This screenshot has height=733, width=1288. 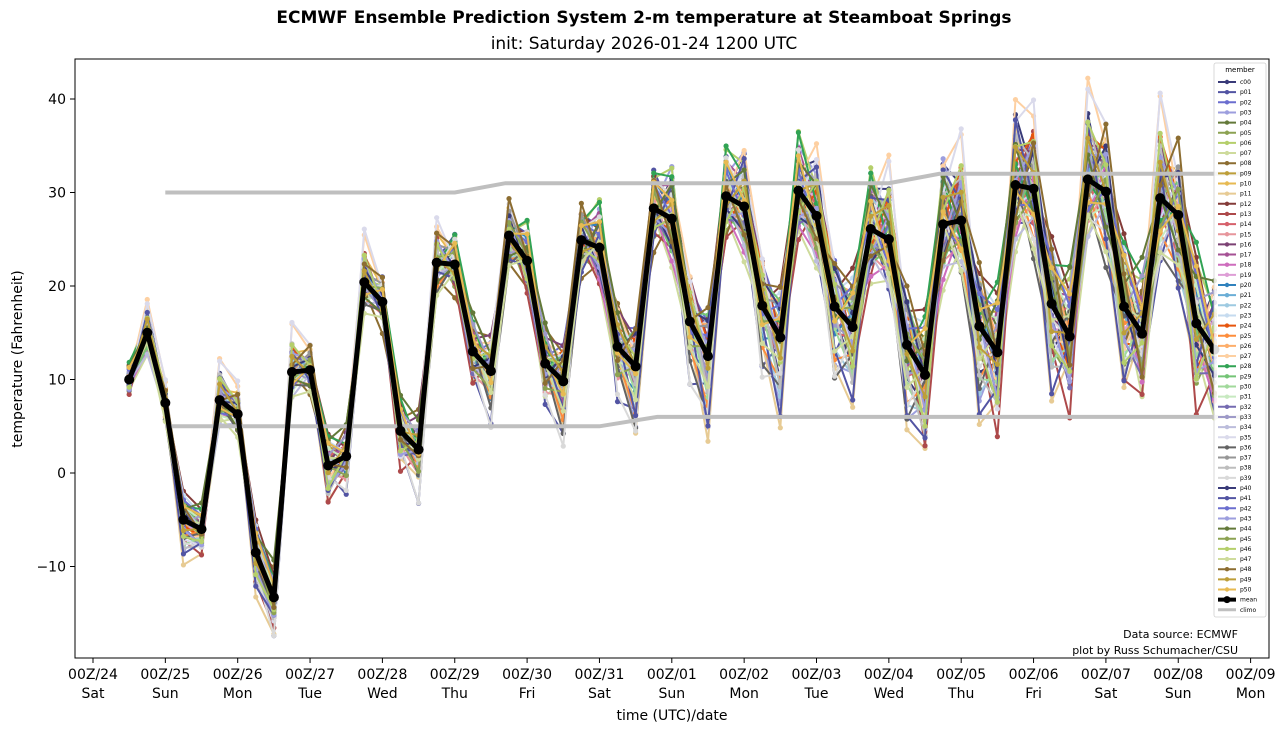 I want to click on legend-label: p29, so click(x=1246, y=376).